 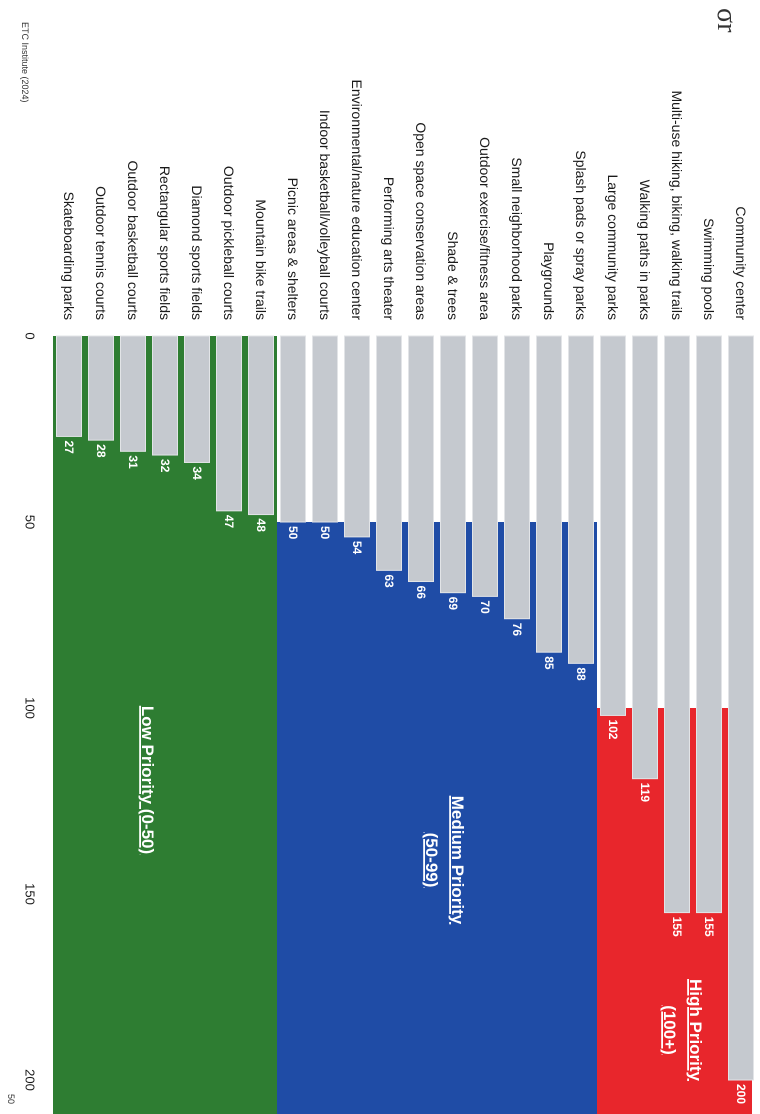 I want to click on category-label: Playgrounds, so click(x=549, y=281).